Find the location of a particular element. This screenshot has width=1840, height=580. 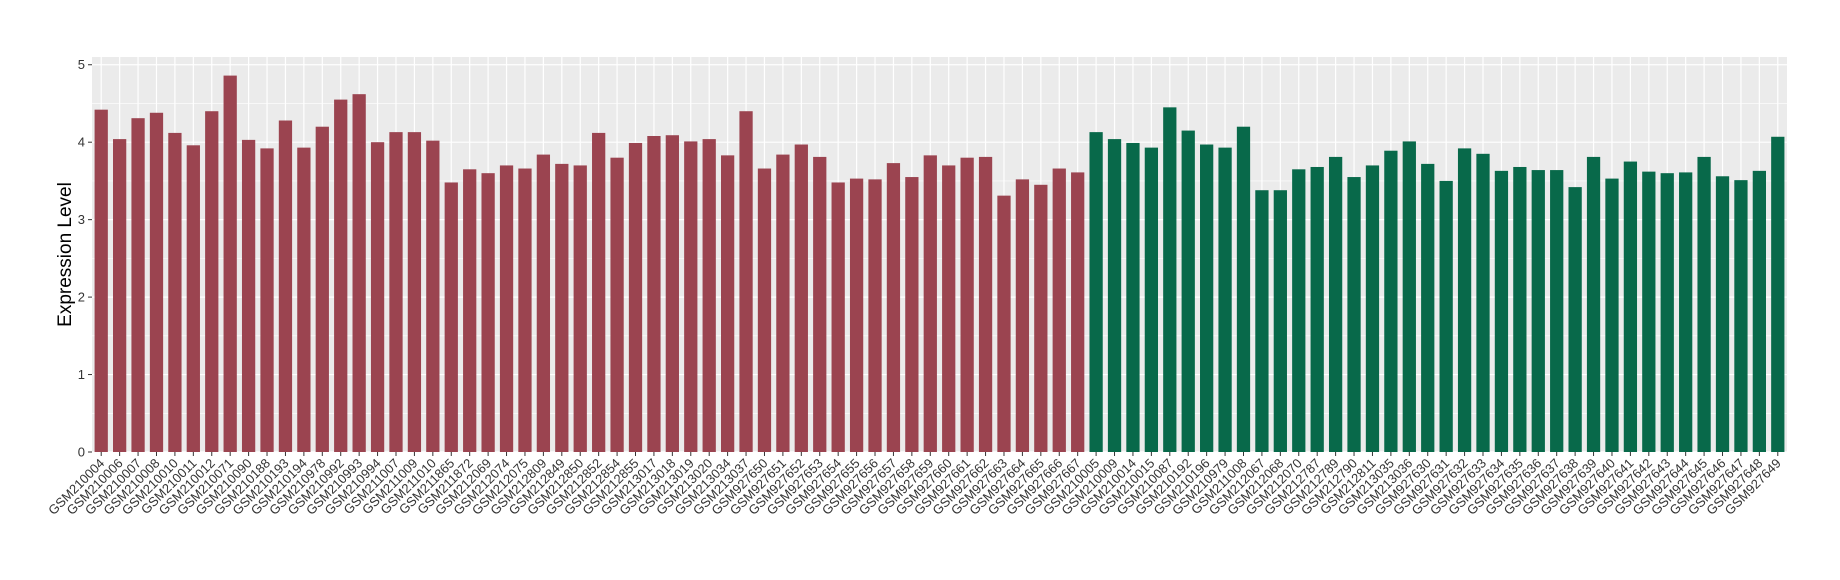

y-tick-label: 1 is located at coordinates (81, 374).